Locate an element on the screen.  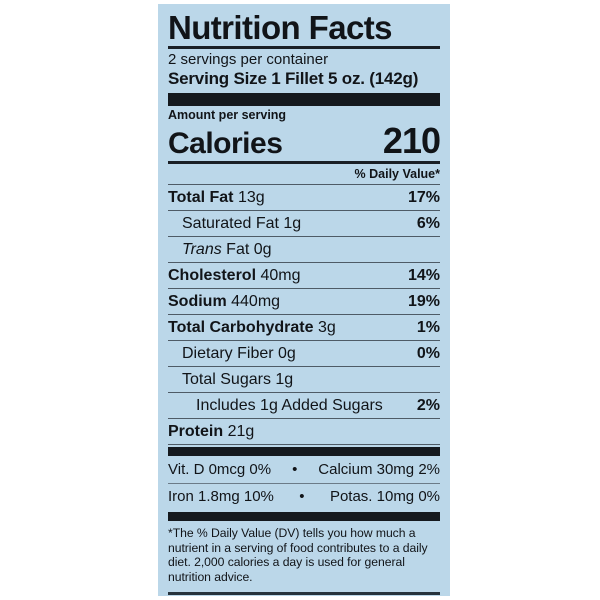
nutrient-label: Total Sugars is located at coordinates (226, 379).